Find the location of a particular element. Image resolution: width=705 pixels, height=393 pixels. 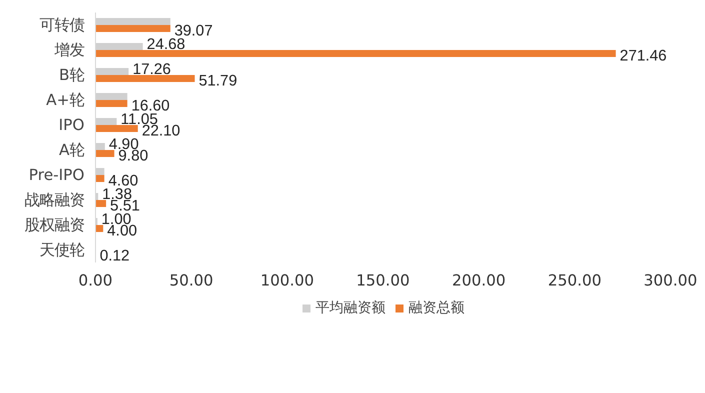

y-tick-label: 天使轮 is located at coordinates (62, 250).